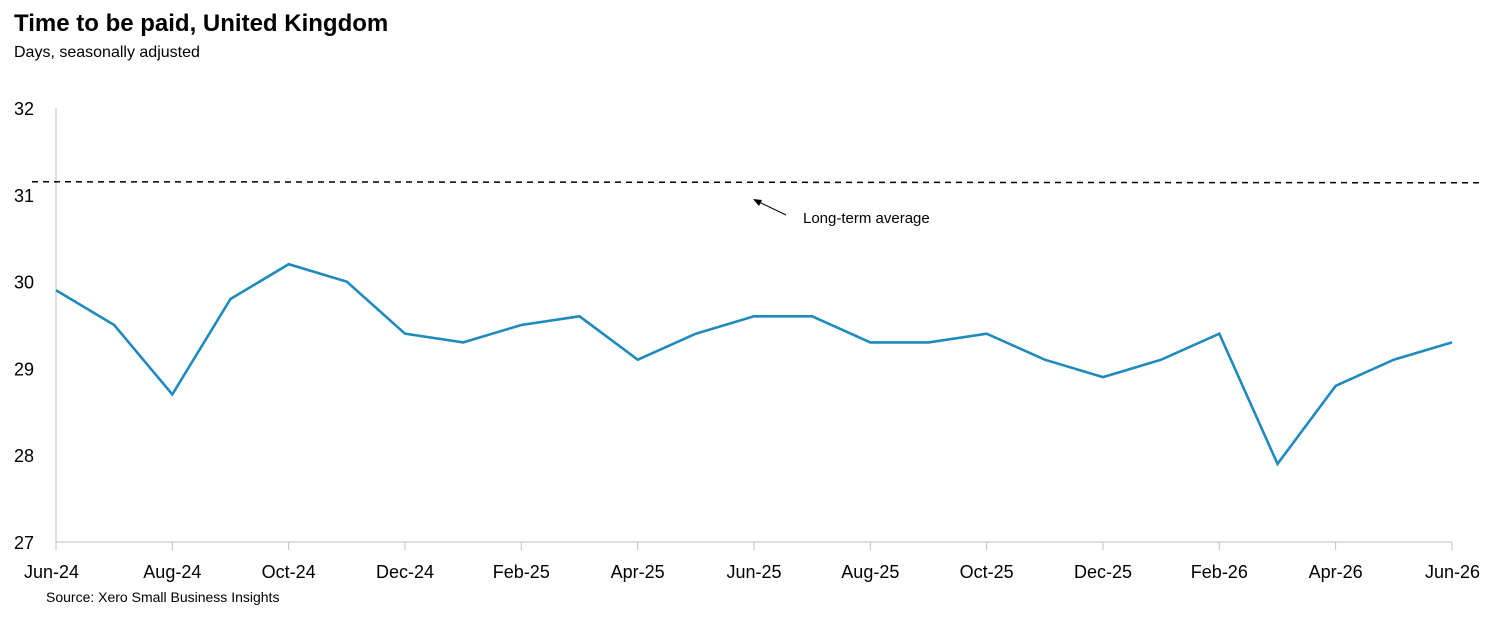 The image size is (1500, 623). What do you see at coordinates (638, 572) in the screenshot?
I see `x-tick-label: Apr-25` at bounding box center [638, 572].